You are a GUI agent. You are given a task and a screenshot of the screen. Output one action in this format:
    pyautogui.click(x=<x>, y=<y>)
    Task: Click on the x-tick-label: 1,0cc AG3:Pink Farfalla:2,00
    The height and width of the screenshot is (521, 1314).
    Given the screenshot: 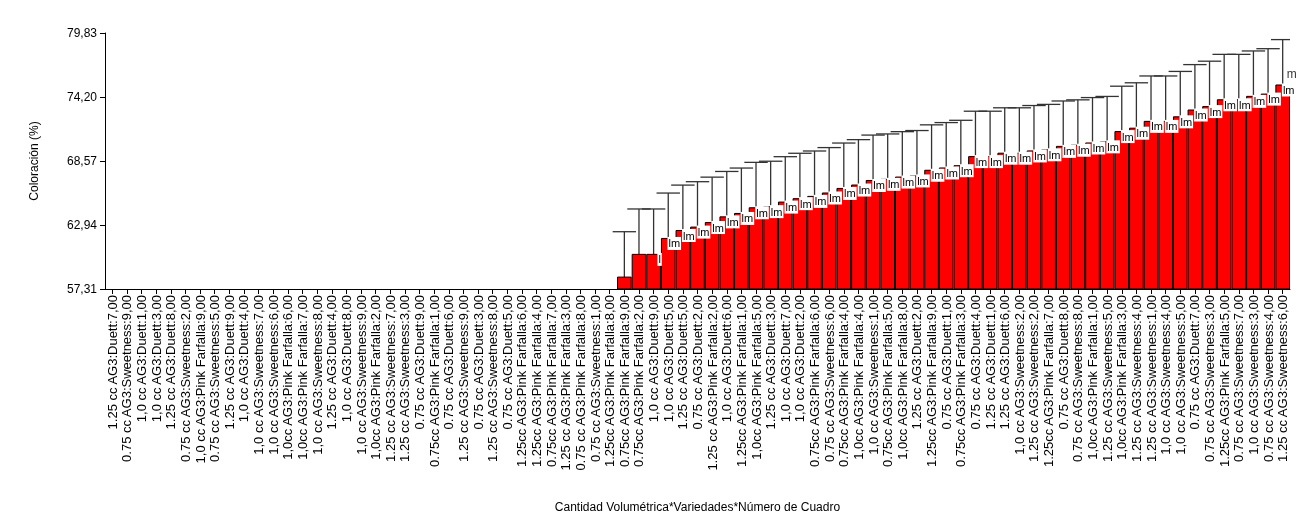 What is the action you would take?
    pyautogui.click(x=376, y=377)
    